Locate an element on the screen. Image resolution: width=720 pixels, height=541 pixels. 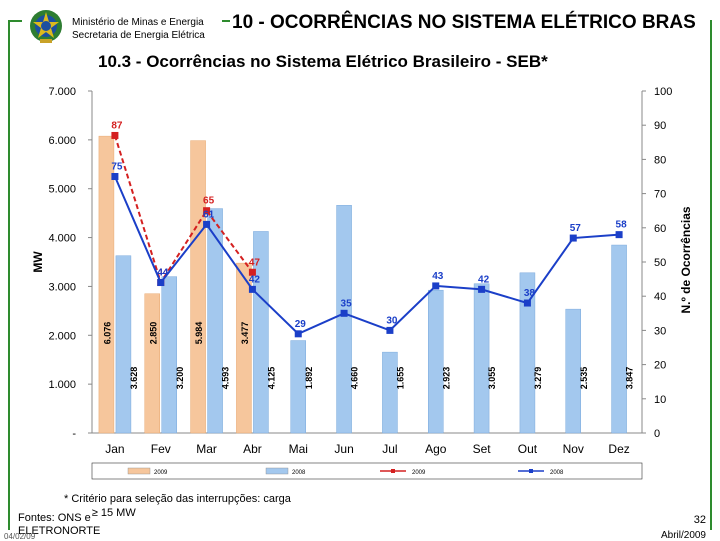
bar-2008-abr is located at coordinates (261, 332).